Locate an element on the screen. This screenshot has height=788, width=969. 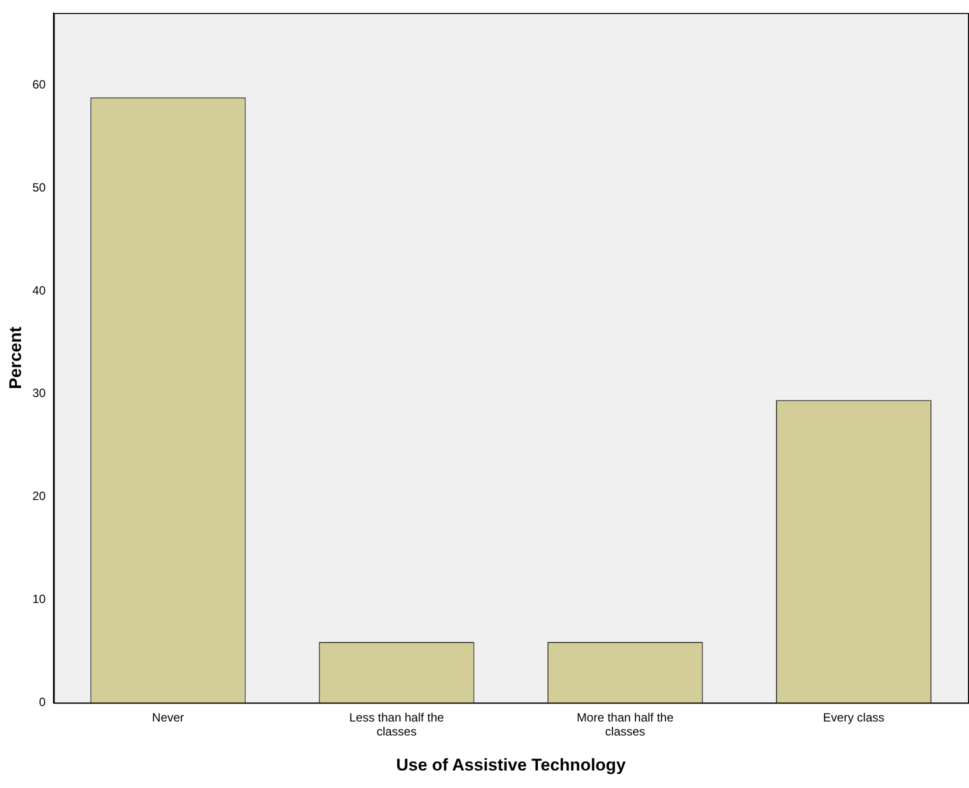
x-tick-label: Never is located at coordinates (168, 717).